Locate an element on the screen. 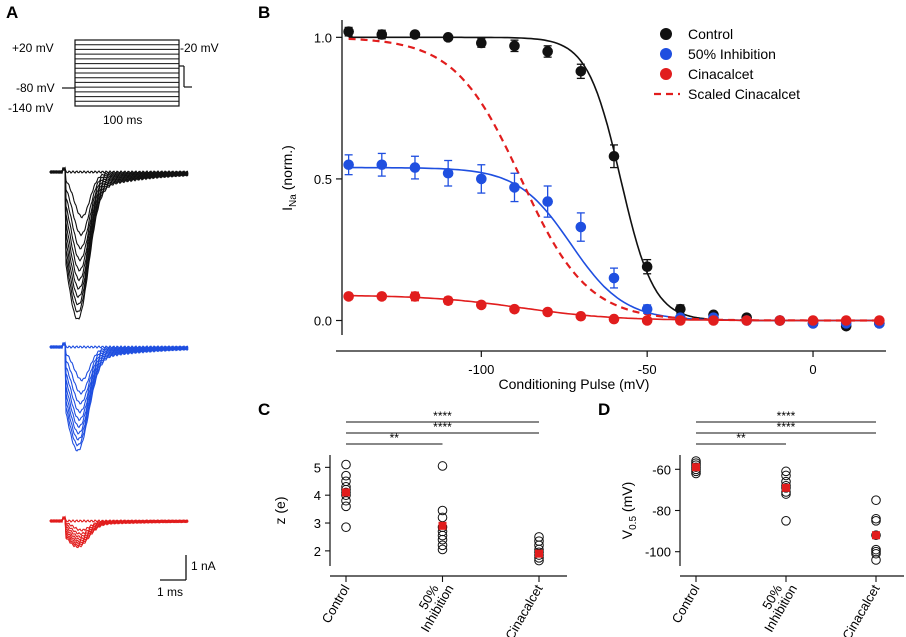  y-tick-label-C: 2 is located at coordinates (317, 551).